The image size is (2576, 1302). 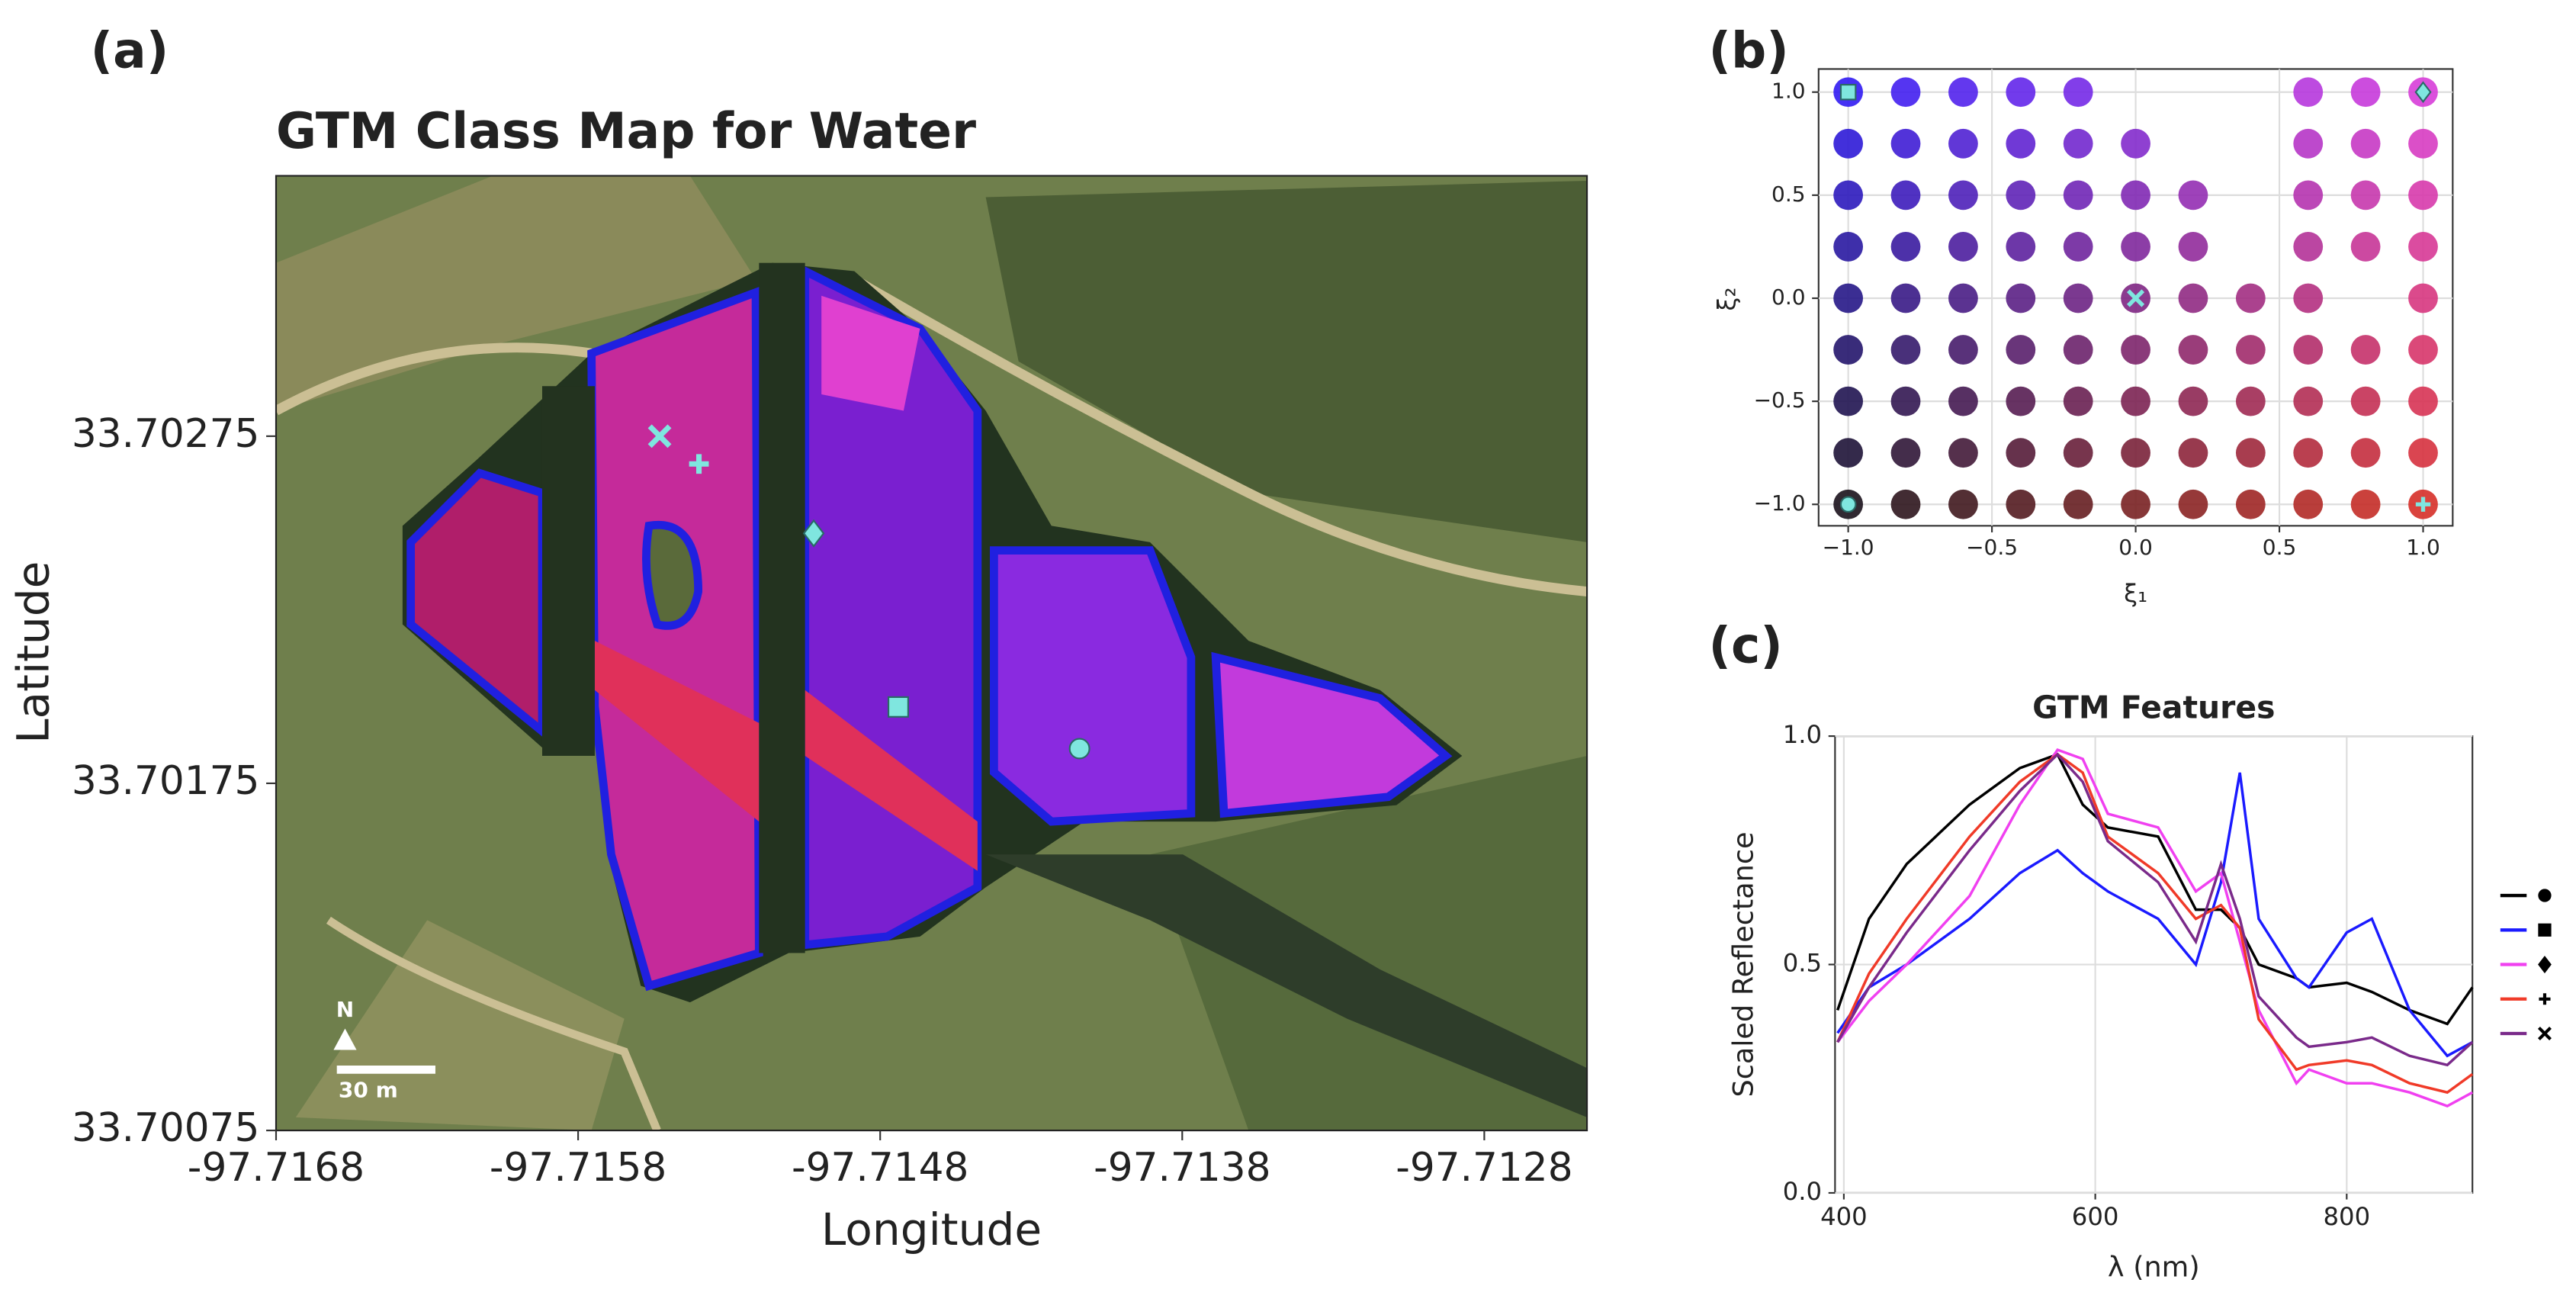 What do you see at coordinates (2423, 547) in the screenshot?
I see `x-tick-label: 1.0` at bounding box center [2423, 547].